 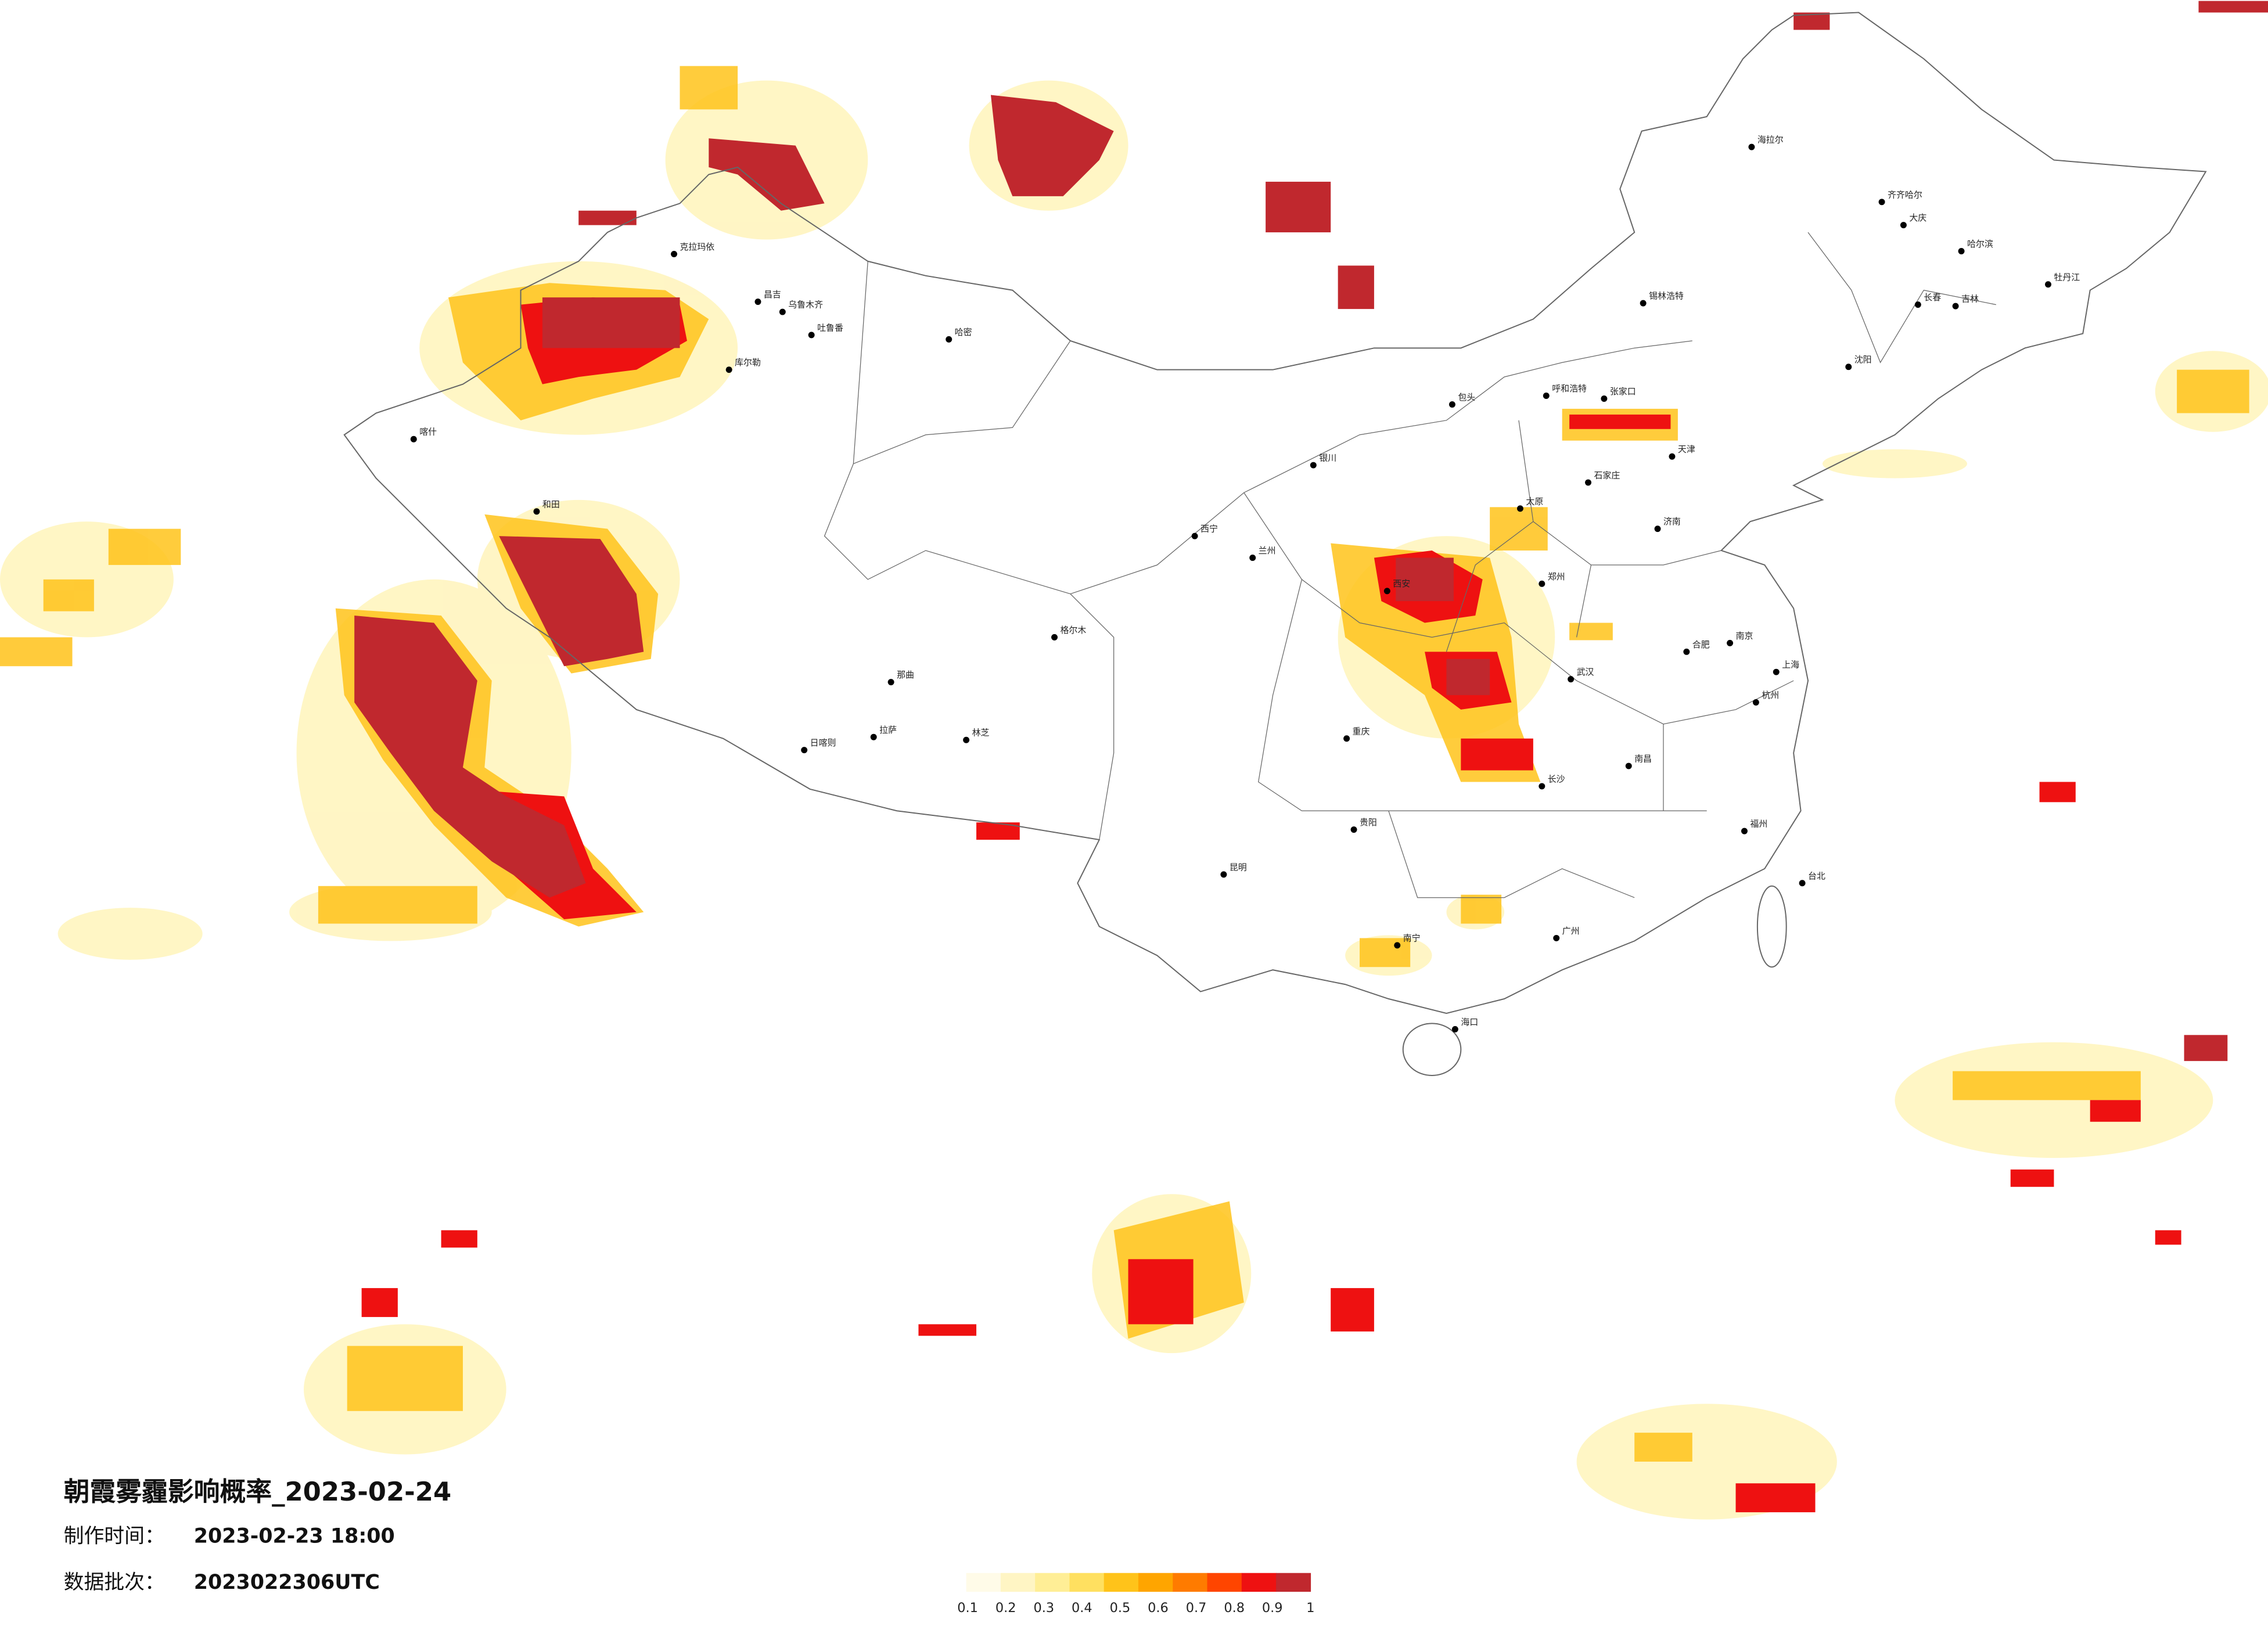 What do you see at coordinates (1758, 824) in the screenshot?
I see `city-label: 福州` at bounding box center [1758, 824].